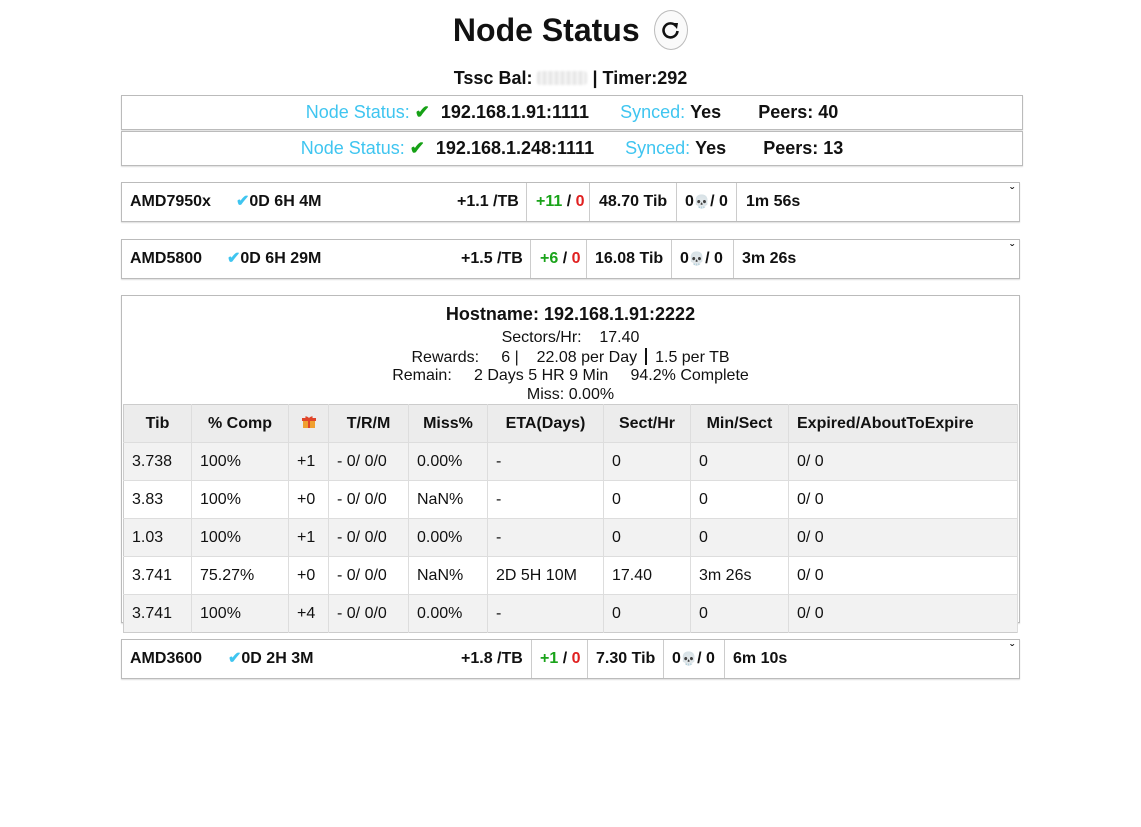 This screenshot has width=1141, height=827. I want to click on cell-tib: 3.738, so click(157, 461).